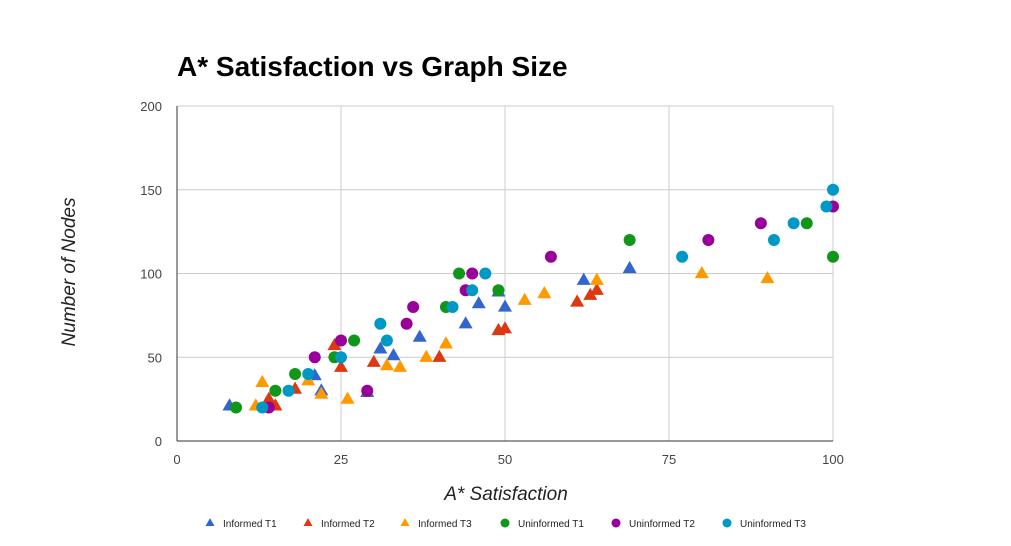 The height and width of the screenshot is (546, 1011). What do you see at coordinates (69, 271) in the screenshot?
I see `y-axis-title: Number of Nodes` at bounding box center [69, 271].